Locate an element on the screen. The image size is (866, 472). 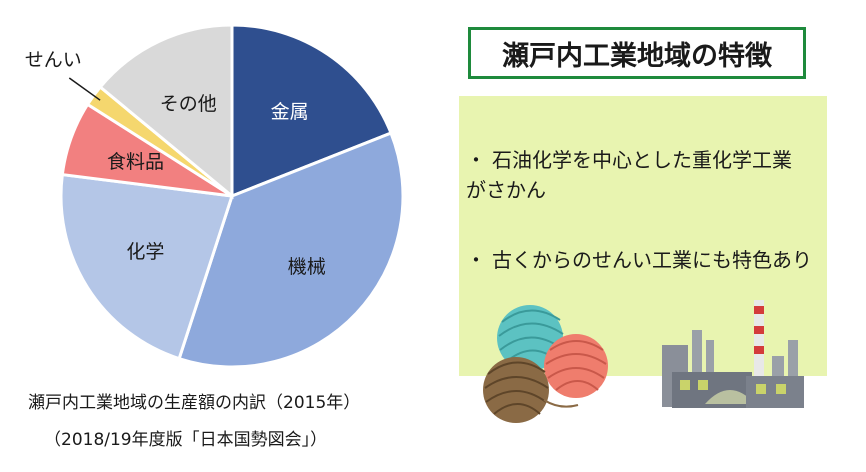
chart-caption: 瀬戸内工業地域の生産額の内訳（2015年） is located at coordinates (194, 403).